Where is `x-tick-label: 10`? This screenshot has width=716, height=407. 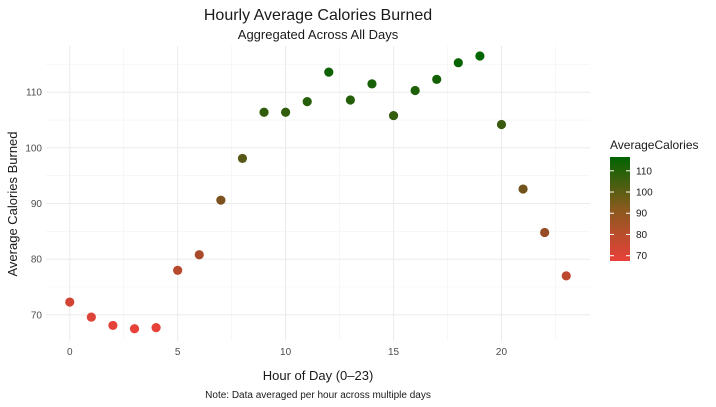
x-tick-label: 10 is located at coordinates (286, 352).